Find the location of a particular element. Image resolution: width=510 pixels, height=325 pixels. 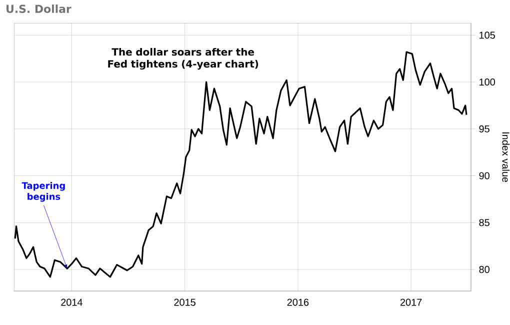

y-tick-label: 85 is located at coordinates (484, 222).